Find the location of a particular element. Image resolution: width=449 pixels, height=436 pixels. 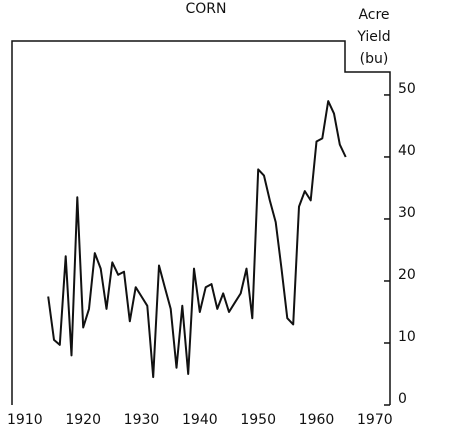

y-tick-label: 0 is located at coordinates (402, 399).